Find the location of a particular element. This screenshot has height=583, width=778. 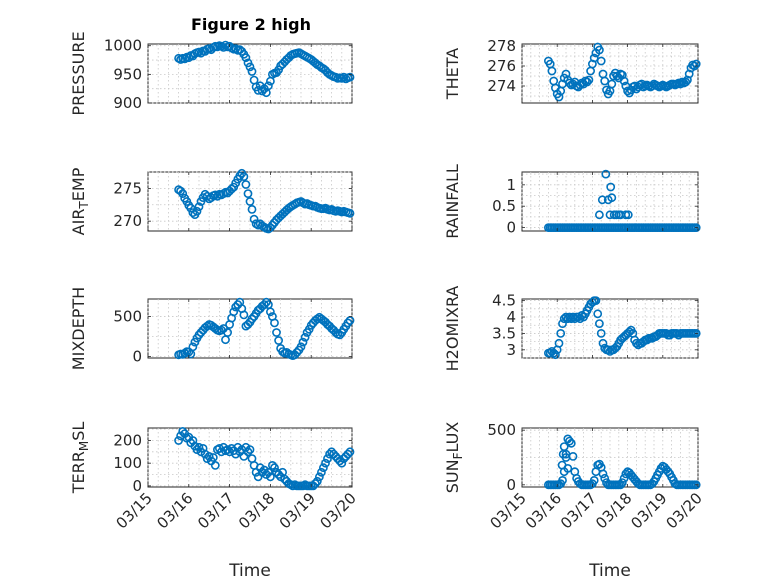

subplot-2: 270 275 AIRTEMP is located at coordinates (212, 201).